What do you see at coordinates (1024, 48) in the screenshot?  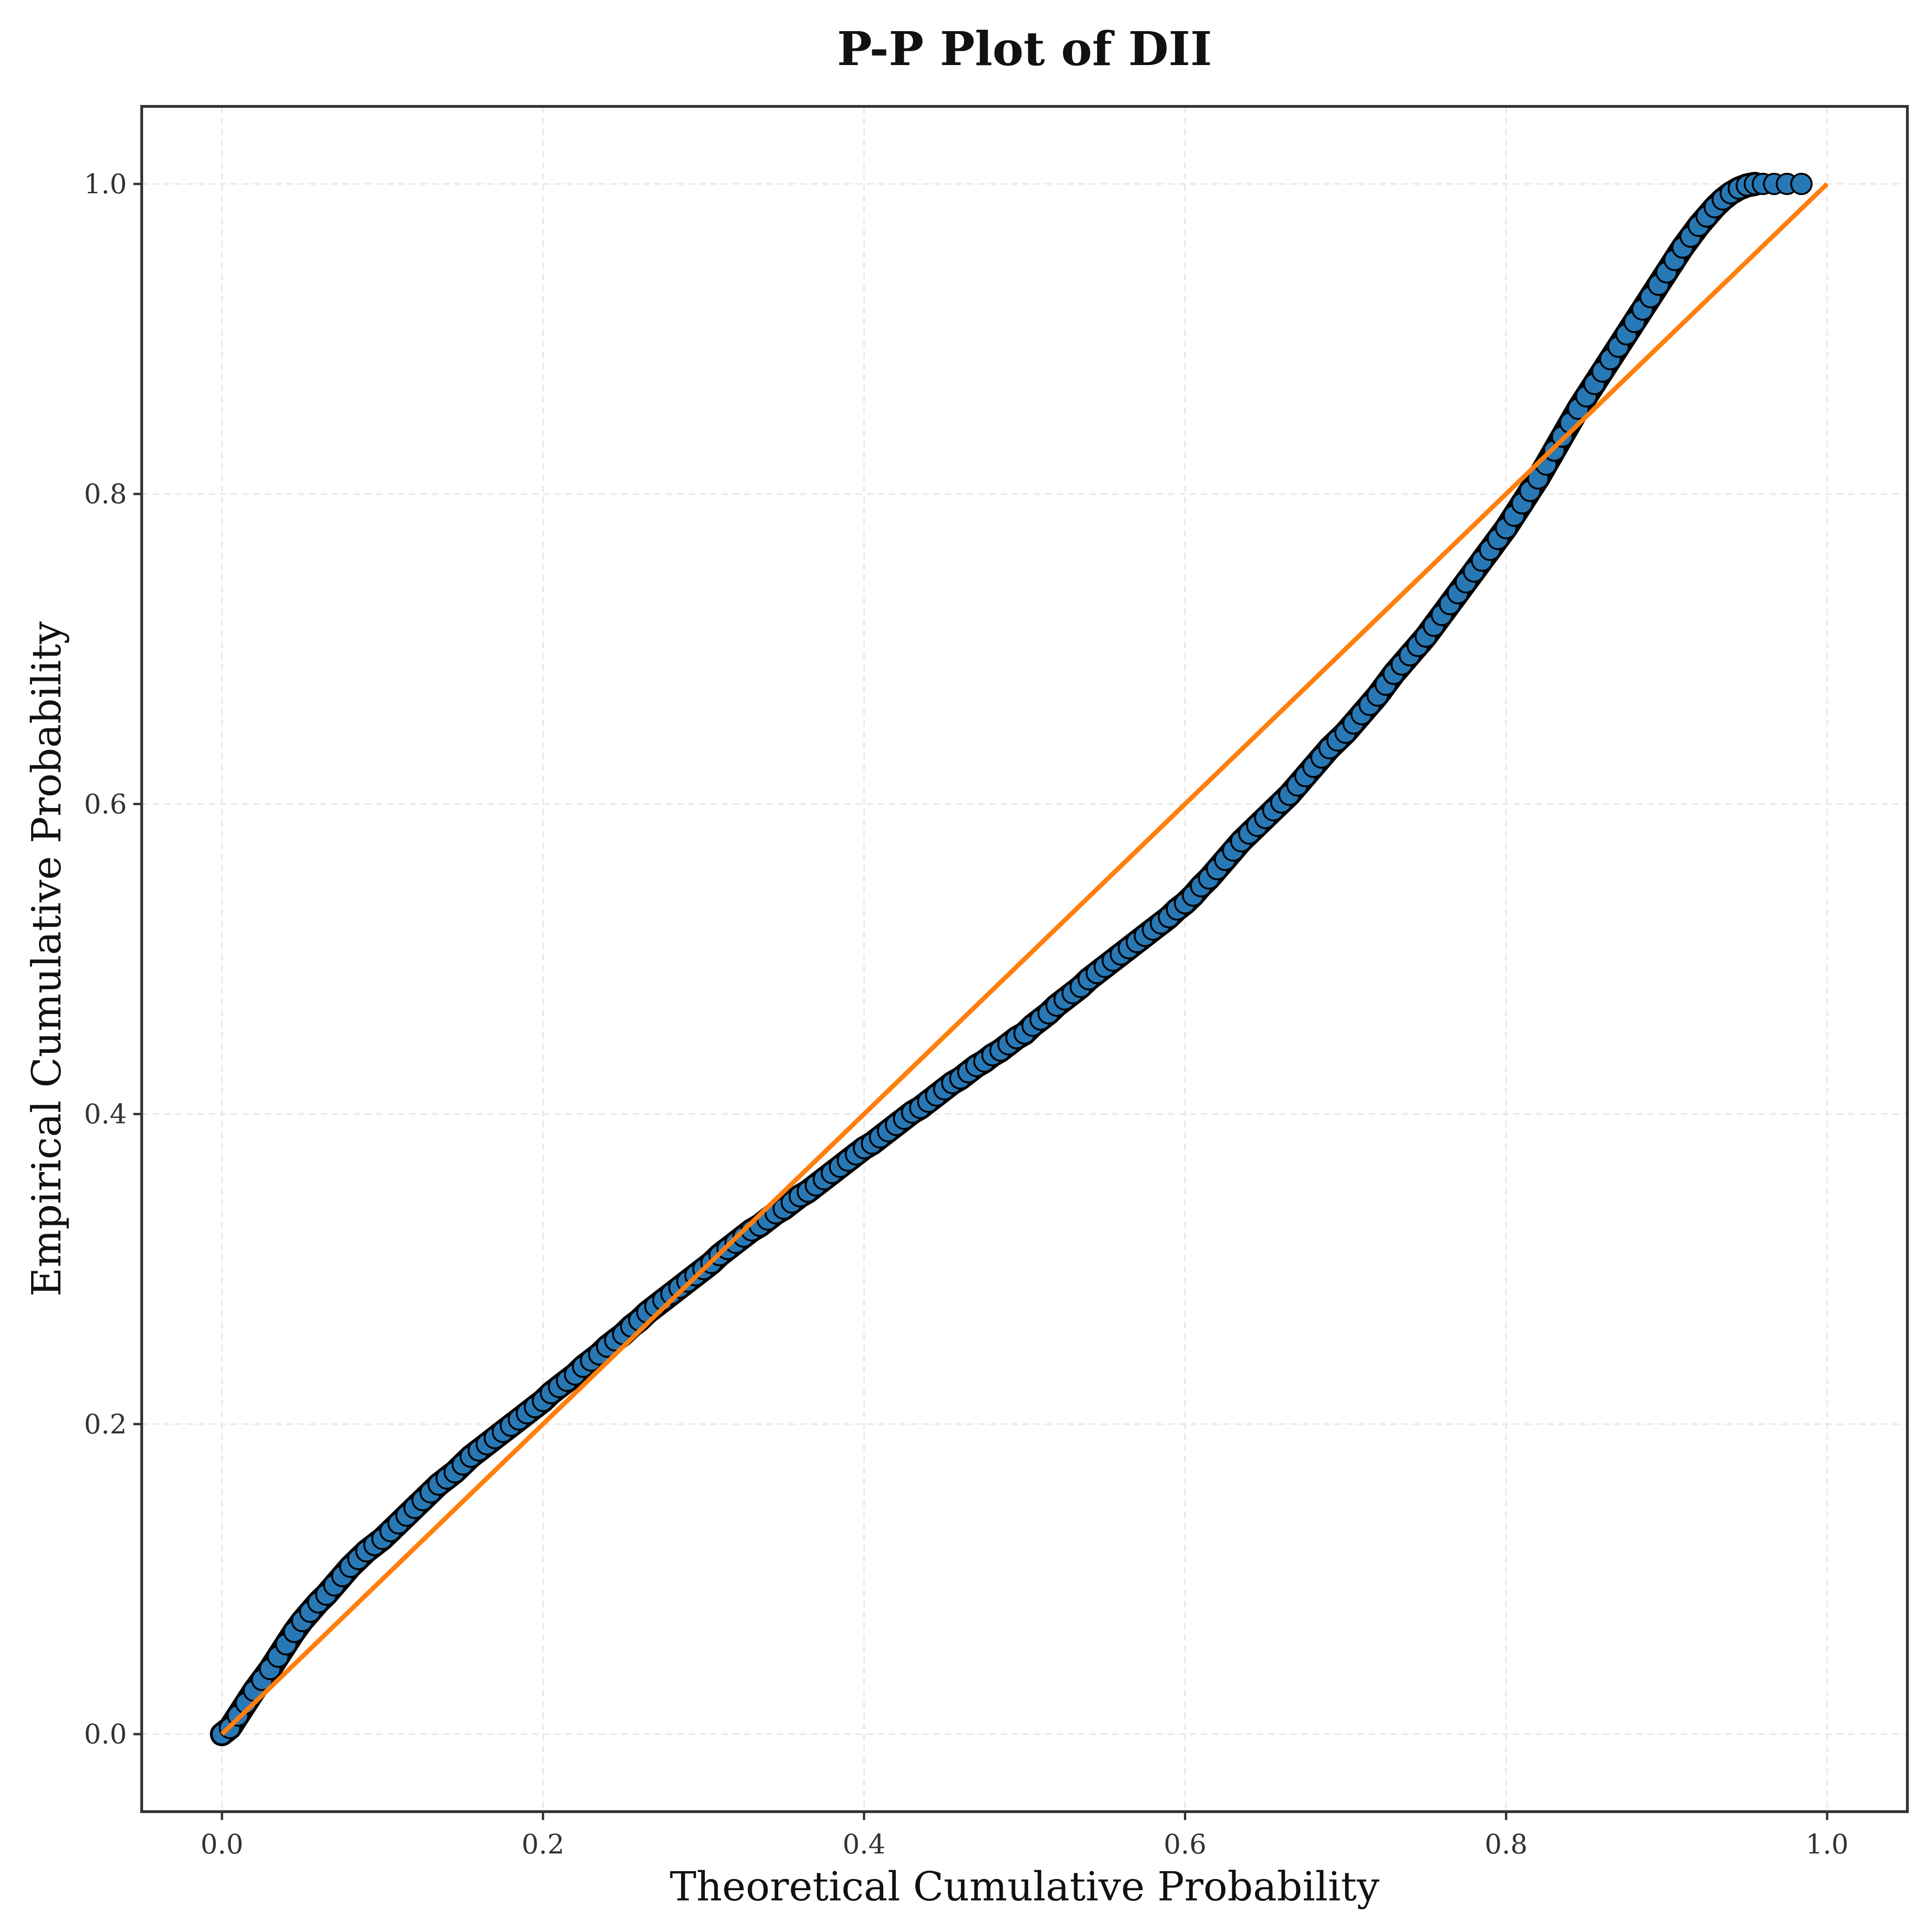 I see `chart-title: P-P Plot of DII` at bounding box center [1024, 48].